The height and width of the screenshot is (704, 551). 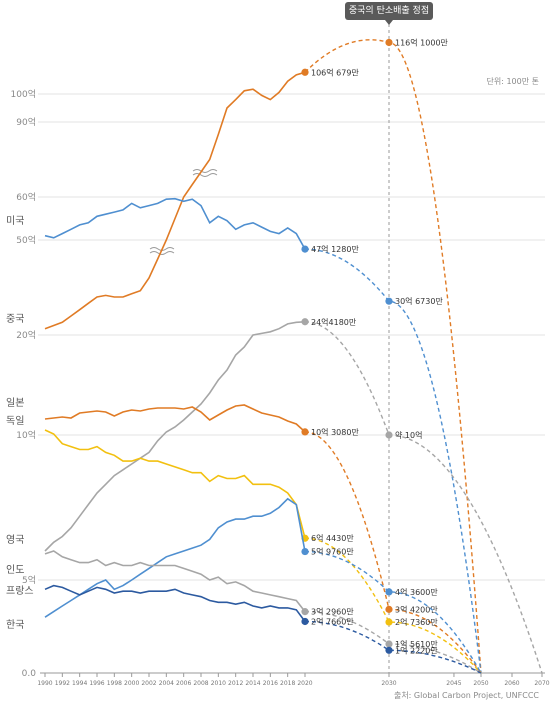 I want to click on x-tick-label: 2012, so click(x=235, y=683).